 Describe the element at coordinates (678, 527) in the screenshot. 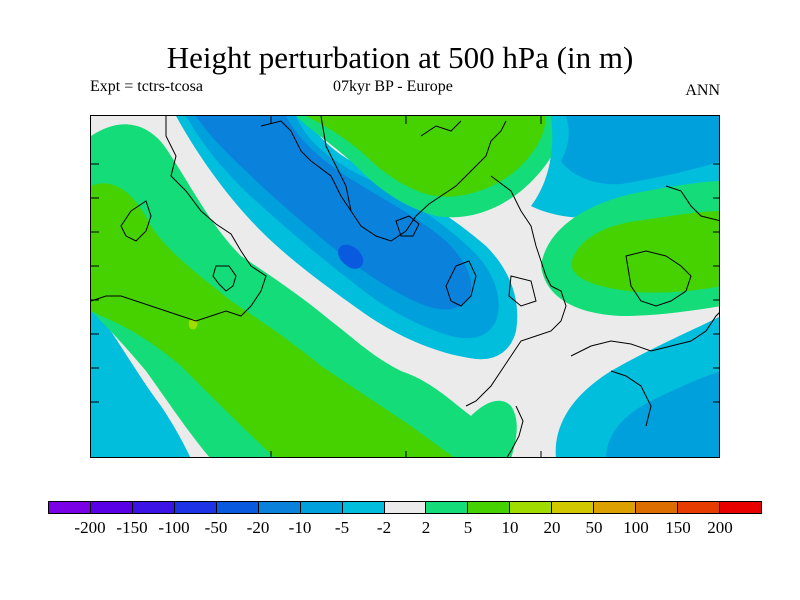

I see `colorbar-tick-label: 150` at that location.